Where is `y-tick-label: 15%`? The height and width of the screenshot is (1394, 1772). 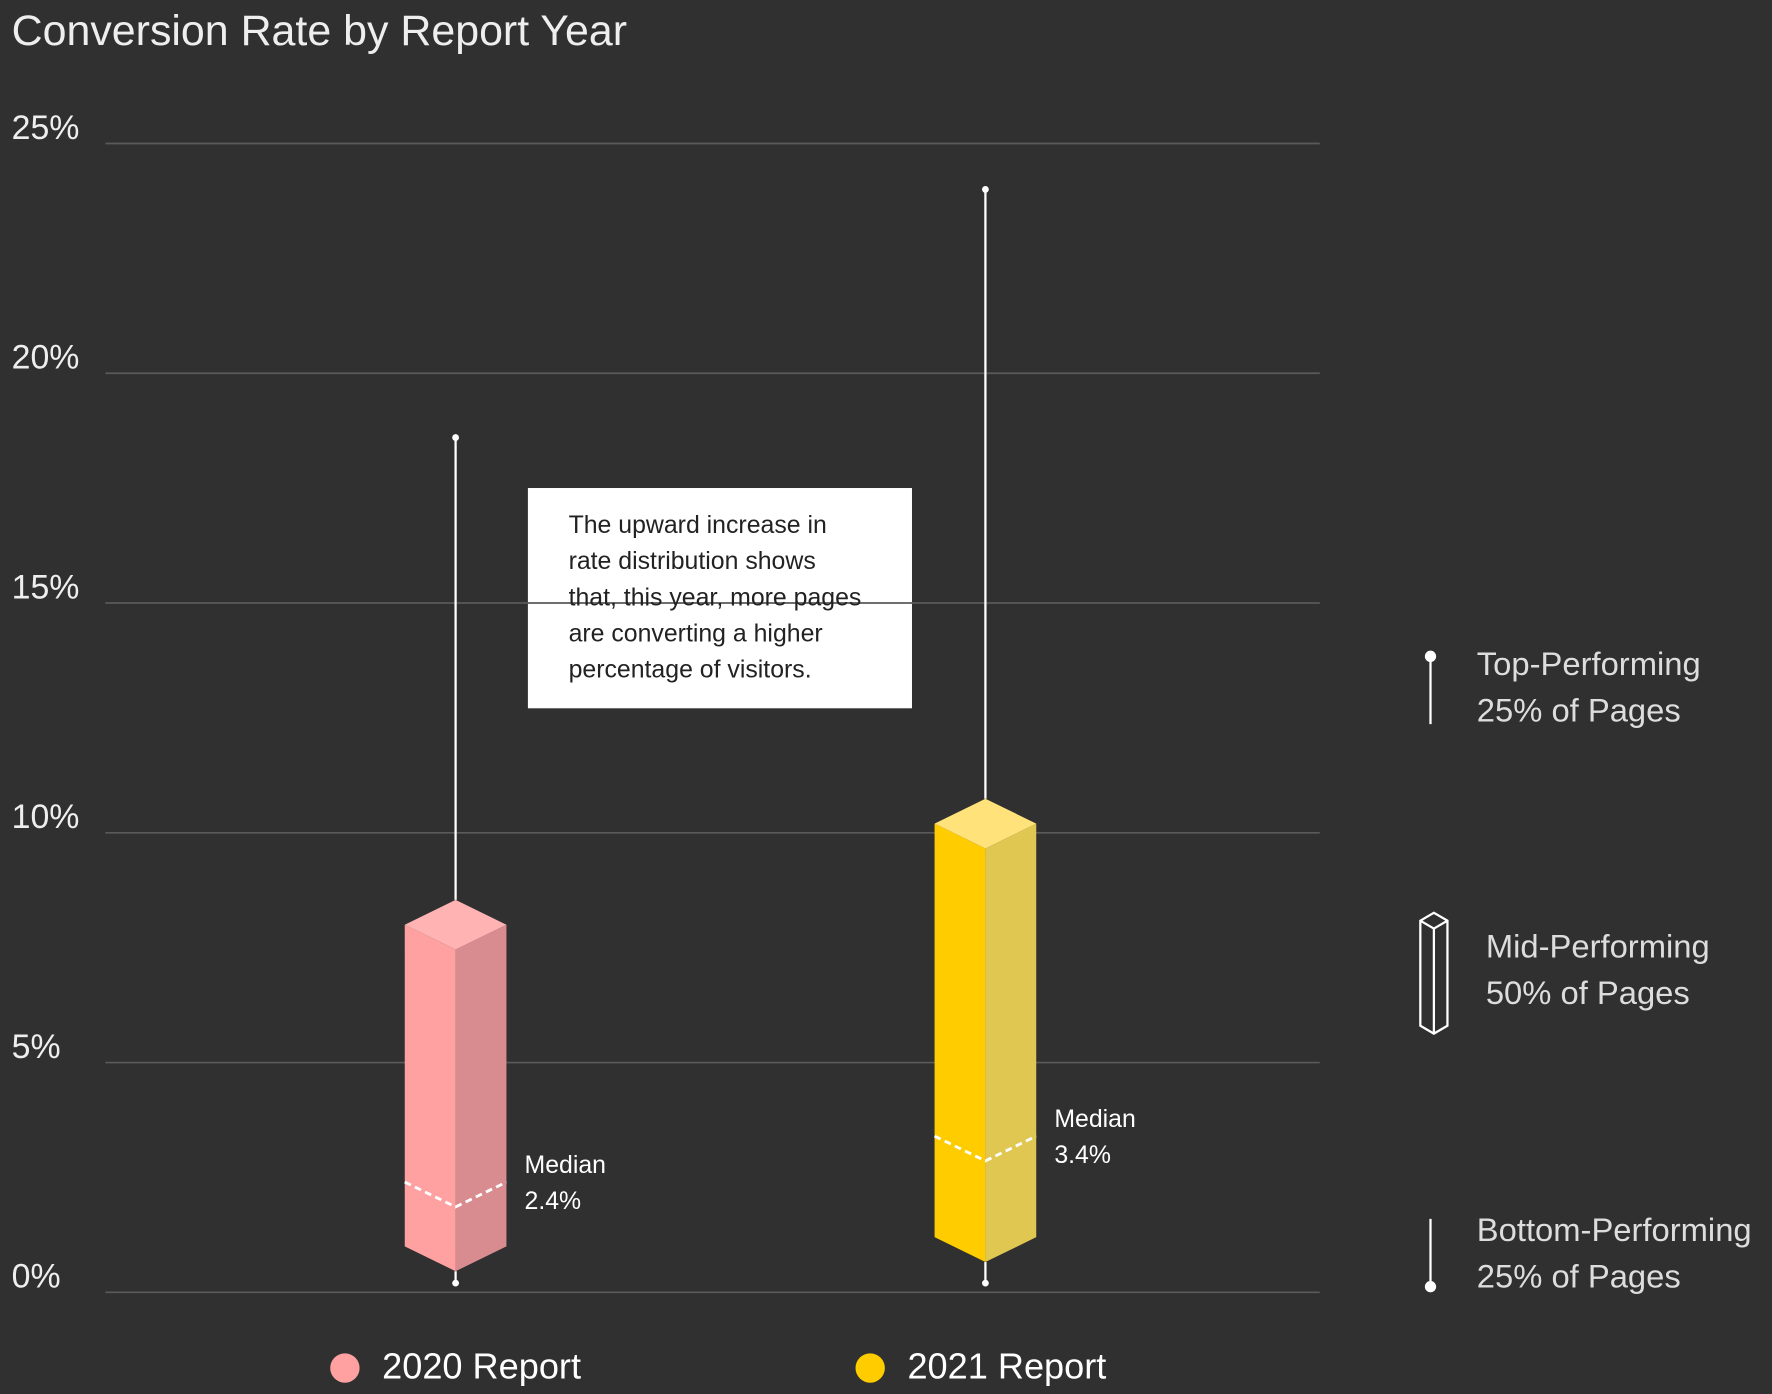 y-tick-label: 15% is located at coordinates (46, 587).